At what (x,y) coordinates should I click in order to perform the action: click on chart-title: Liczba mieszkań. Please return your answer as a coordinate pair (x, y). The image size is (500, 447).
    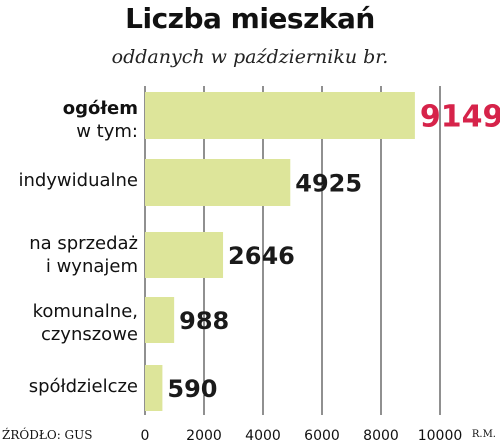
    Looking at the image, I should click on (250, 18).